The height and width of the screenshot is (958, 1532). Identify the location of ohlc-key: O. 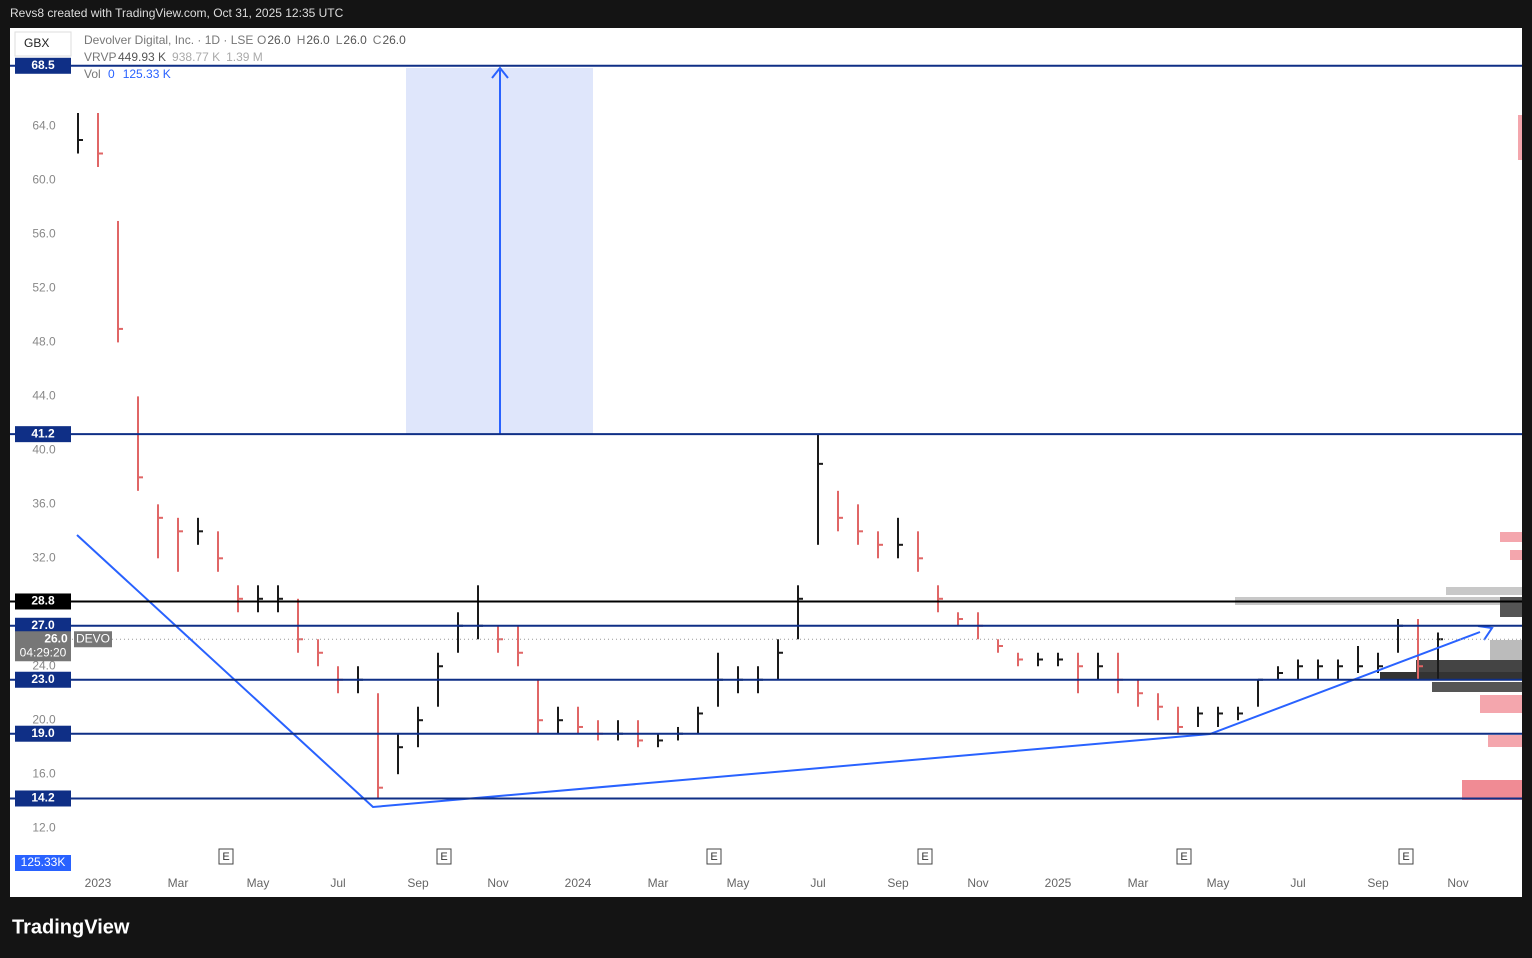
(261, 40).